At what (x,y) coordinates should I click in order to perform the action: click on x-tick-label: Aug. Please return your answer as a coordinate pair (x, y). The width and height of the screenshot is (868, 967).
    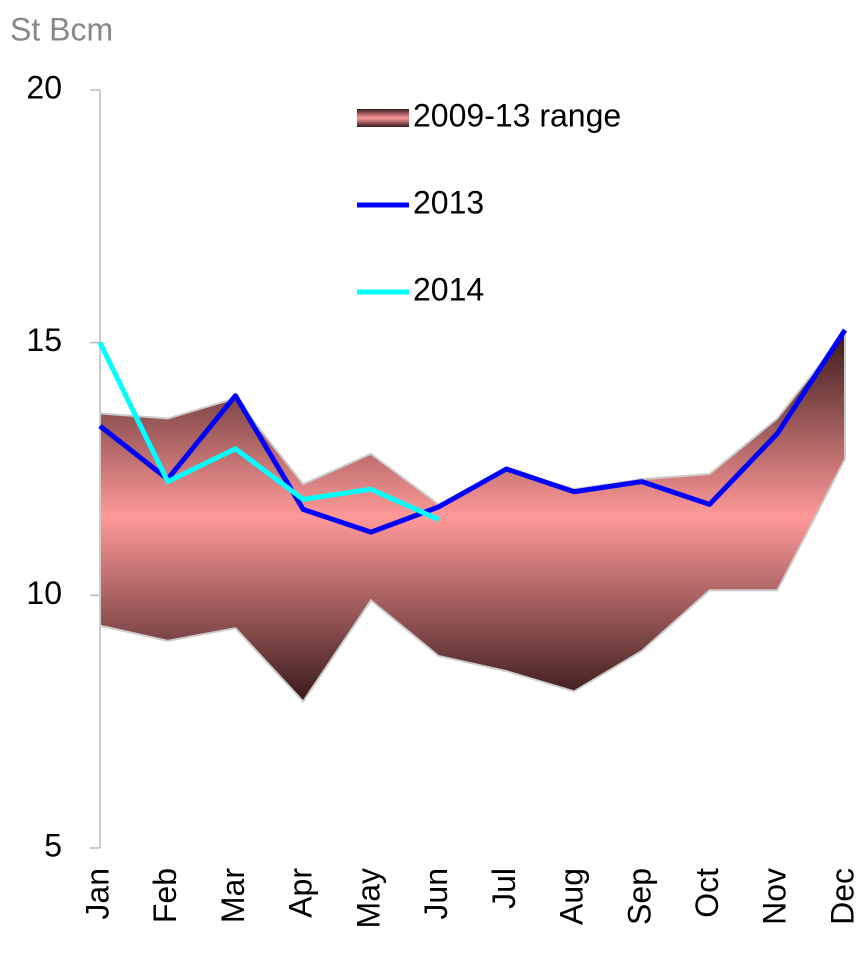
    Looking at the image, I should click on (572, 896).